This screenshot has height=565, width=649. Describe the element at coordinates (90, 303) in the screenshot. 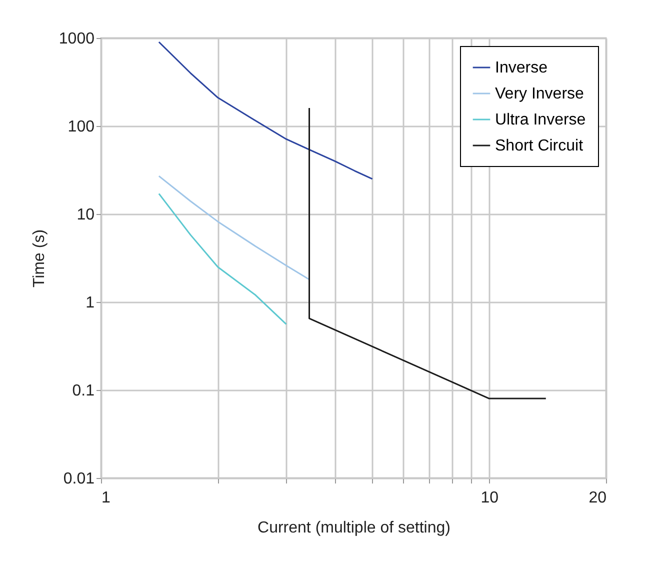

I see `y-tick-label: 1` at that location.